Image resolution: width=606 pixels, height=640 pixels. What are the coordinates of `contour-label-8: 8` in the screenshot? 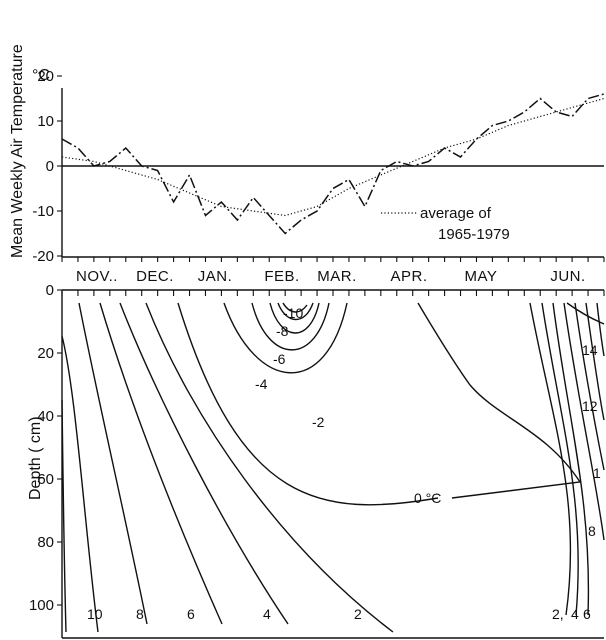 It's located at (140, 614).